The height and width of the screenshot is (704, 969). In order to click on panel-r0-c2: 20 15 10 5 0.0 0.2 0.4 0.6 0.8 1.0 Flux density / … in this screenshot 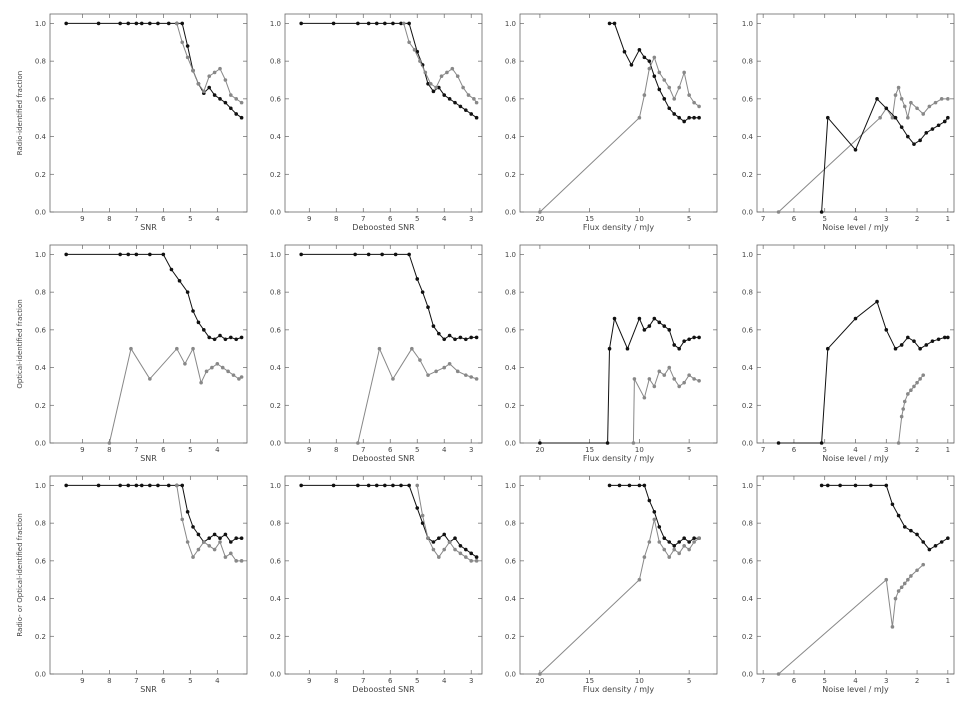, I will do `click(611, 122)`.